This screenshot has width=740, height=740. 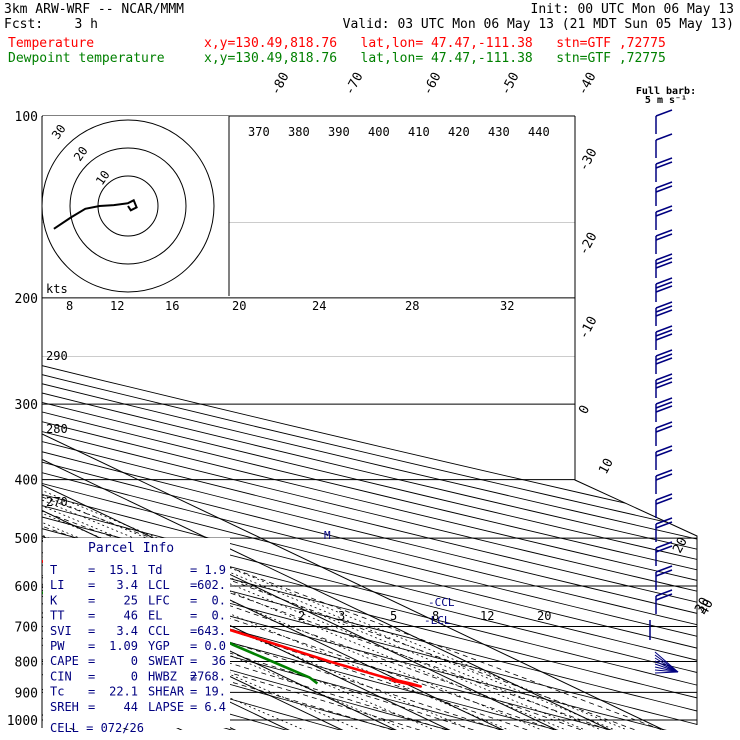 I want to click on parcel-field-name: CIN, so click(x=61, y=676).